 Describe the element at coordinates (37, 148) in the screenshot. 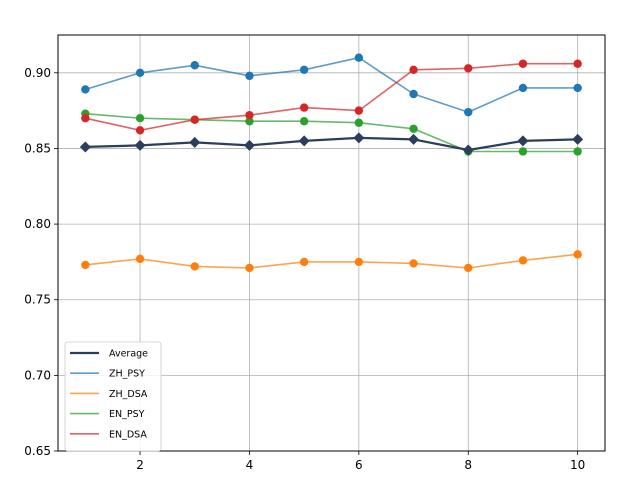

I see `y-tick-label: 0.85` at that location.